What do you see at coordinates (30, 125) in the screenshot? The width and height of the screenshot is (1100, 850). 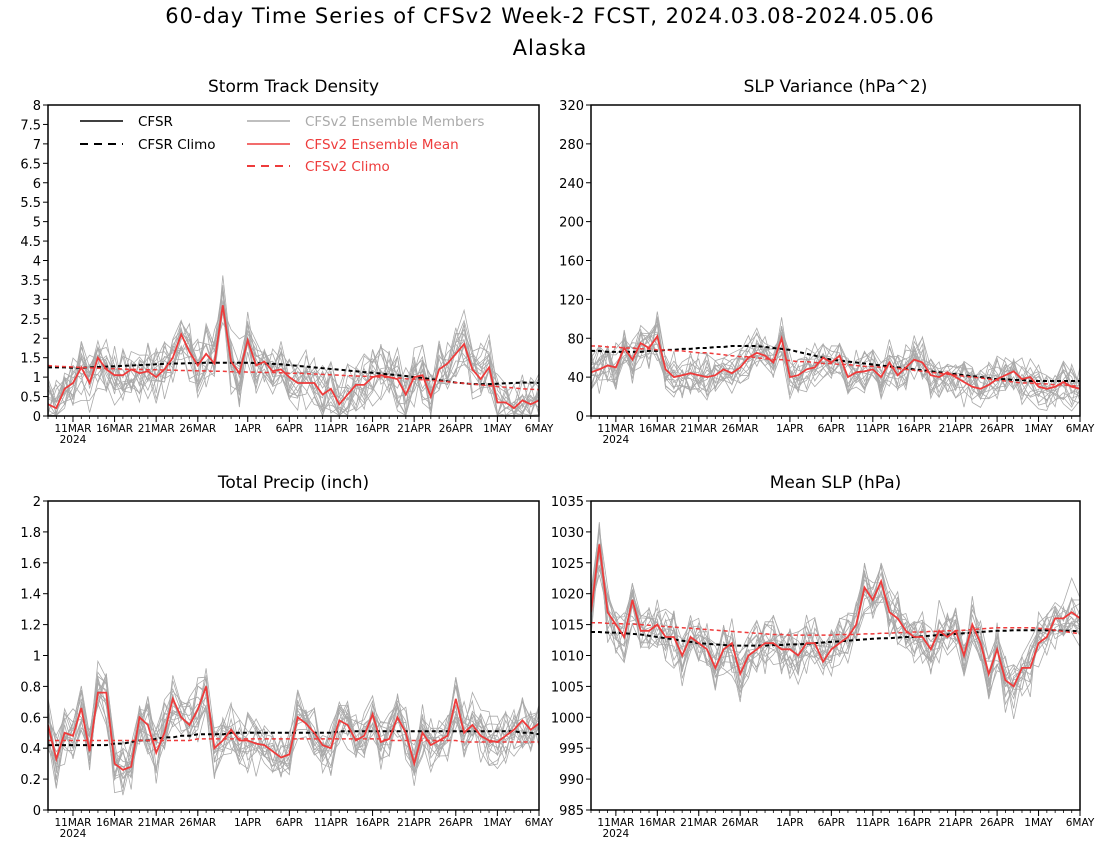 I see `y-tick-label: 7.5` at bounding box center [30, 125].